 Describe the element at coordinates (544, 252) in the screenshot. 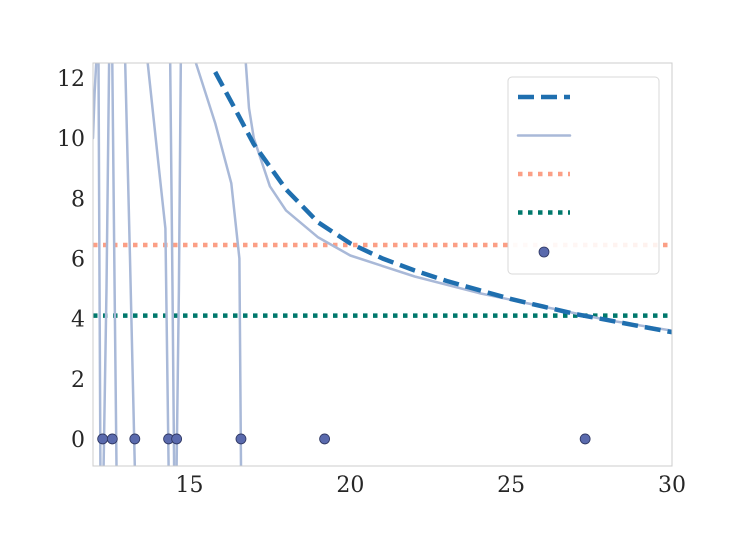

I see `legend-marker` at that location.